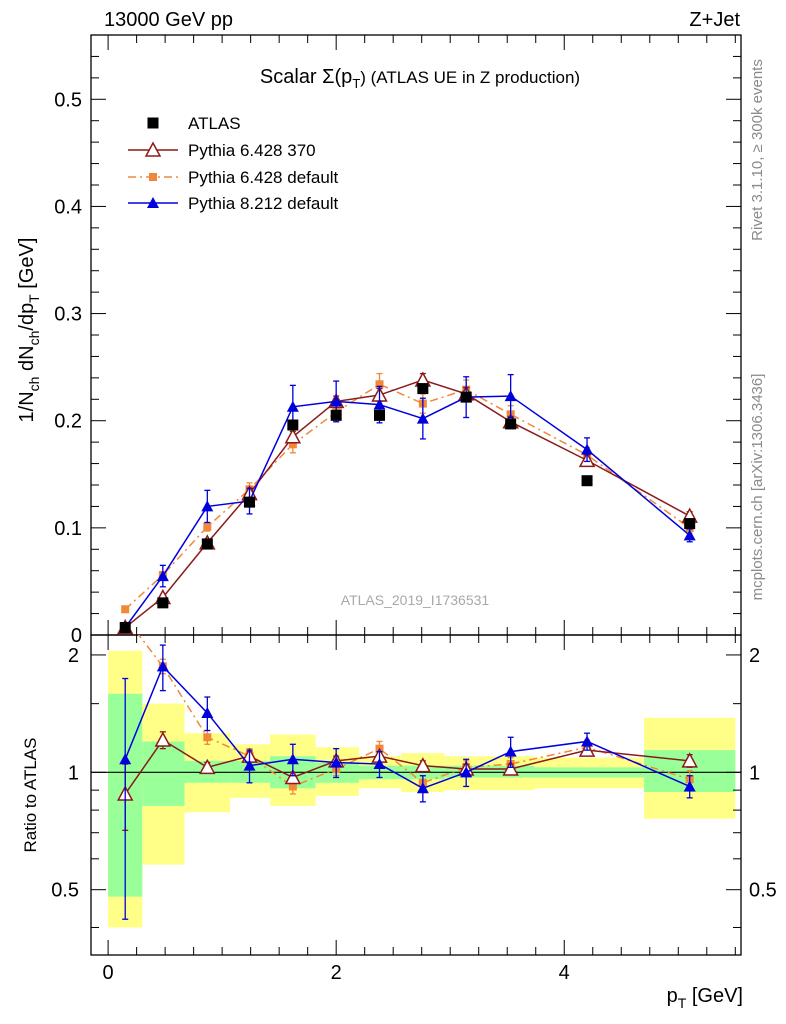  What do you see at coordinates (163, 773) in the screenshot?
I see `band-inner` at bounding box center [163, 773].